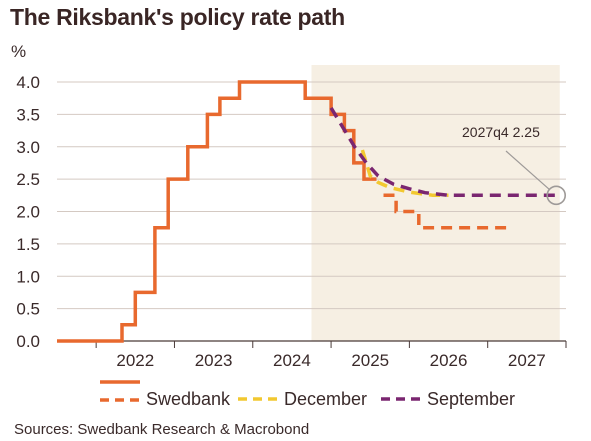 The image size is (591, 441). Describe the element at coordinates (404, 173) in the screenshot. I see `december-series-line-dashed` at that location.